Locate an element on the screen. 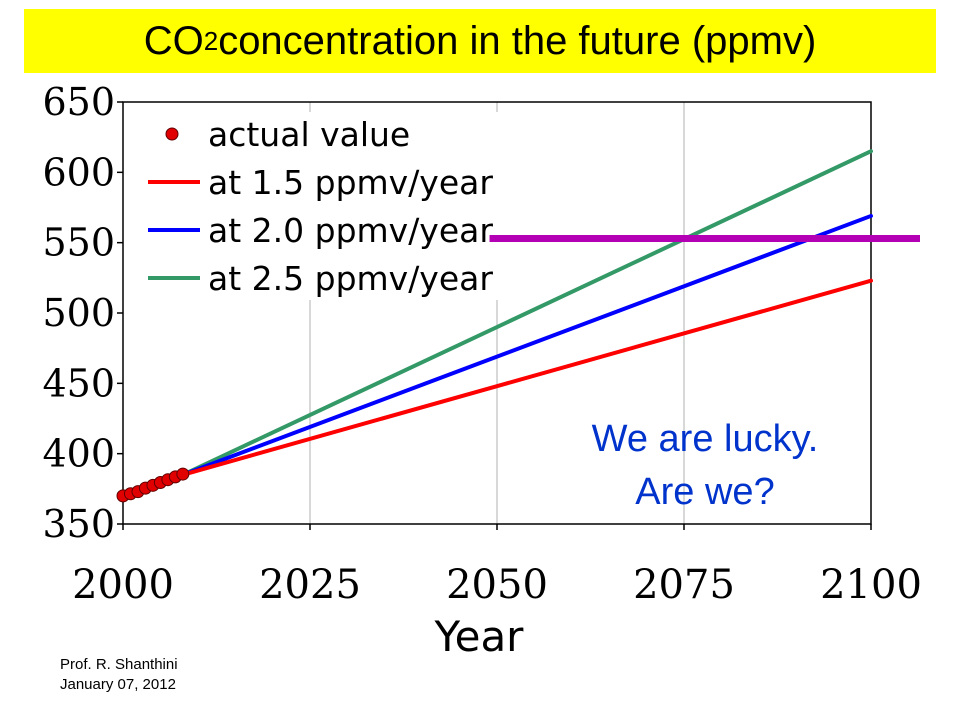  footer-credit: Prof. R. Shanthini January 07, 2012 is located at coordinates (119, 675).